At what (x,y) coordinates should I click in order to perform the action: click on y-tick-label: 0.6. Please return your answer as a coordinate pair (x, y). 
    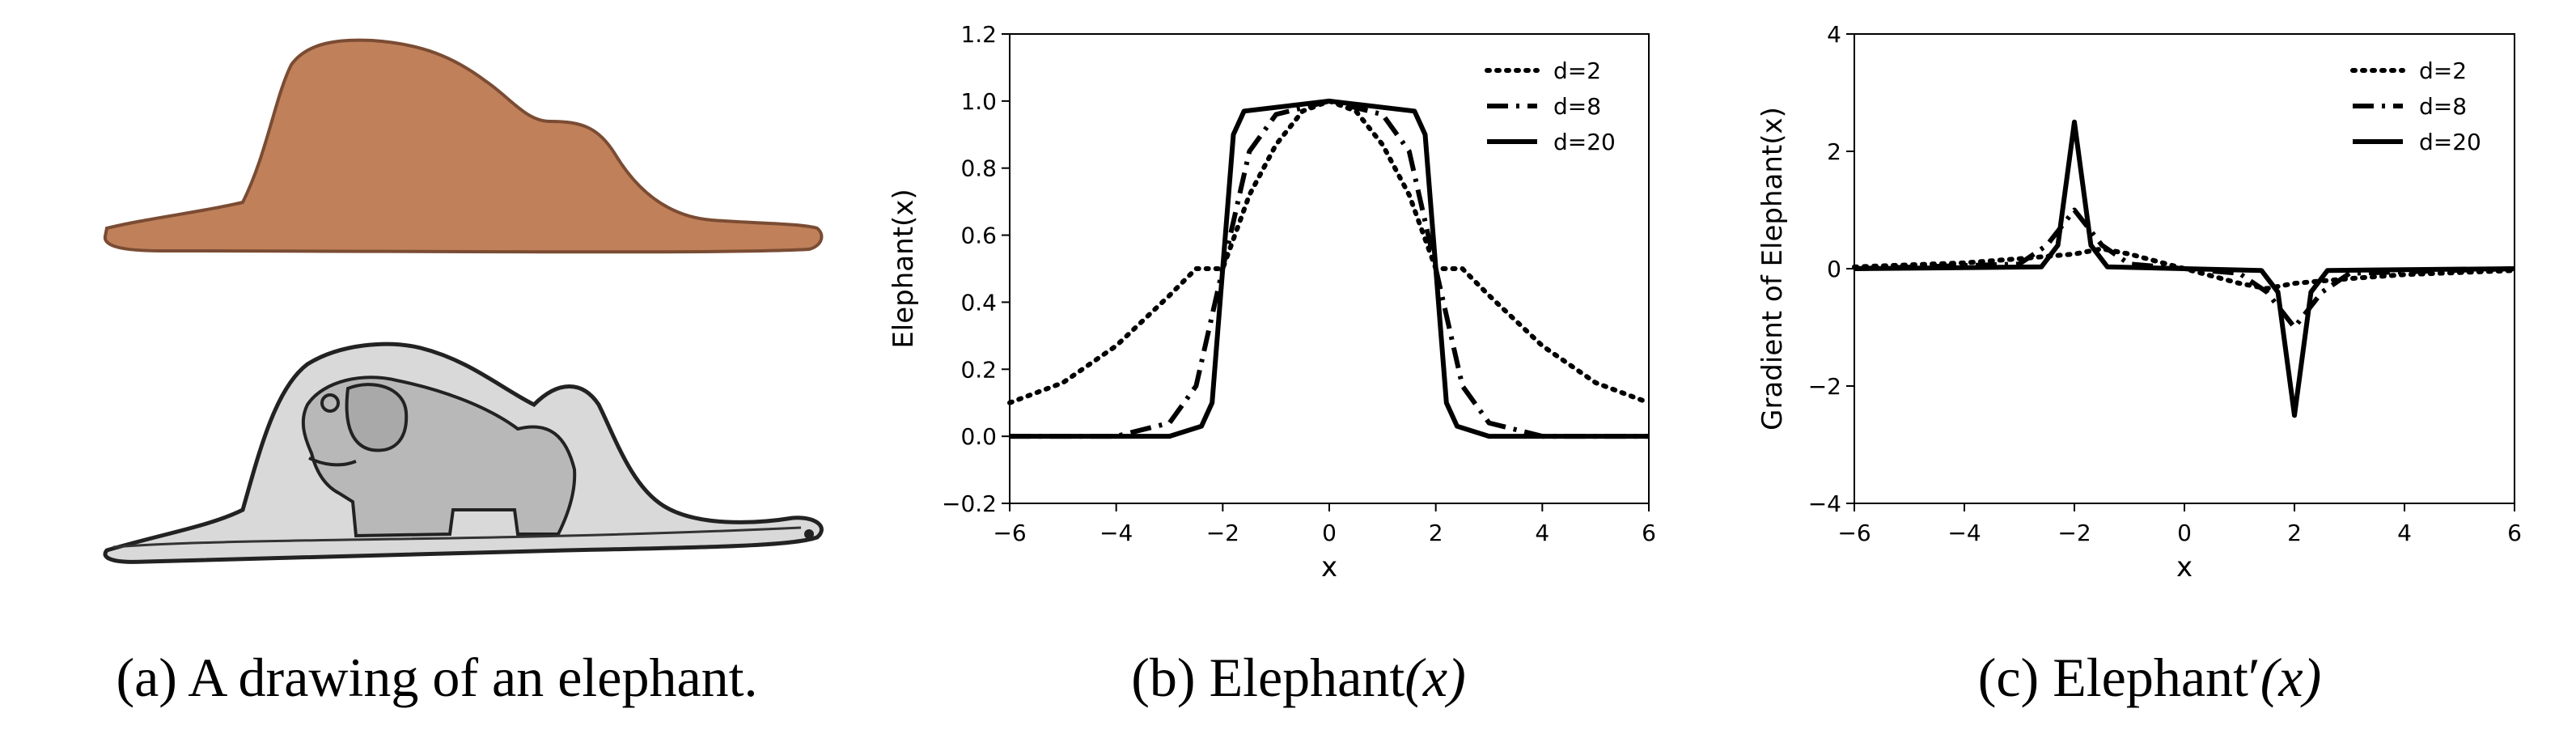
    Looking at the image, I should click on (978, 236).